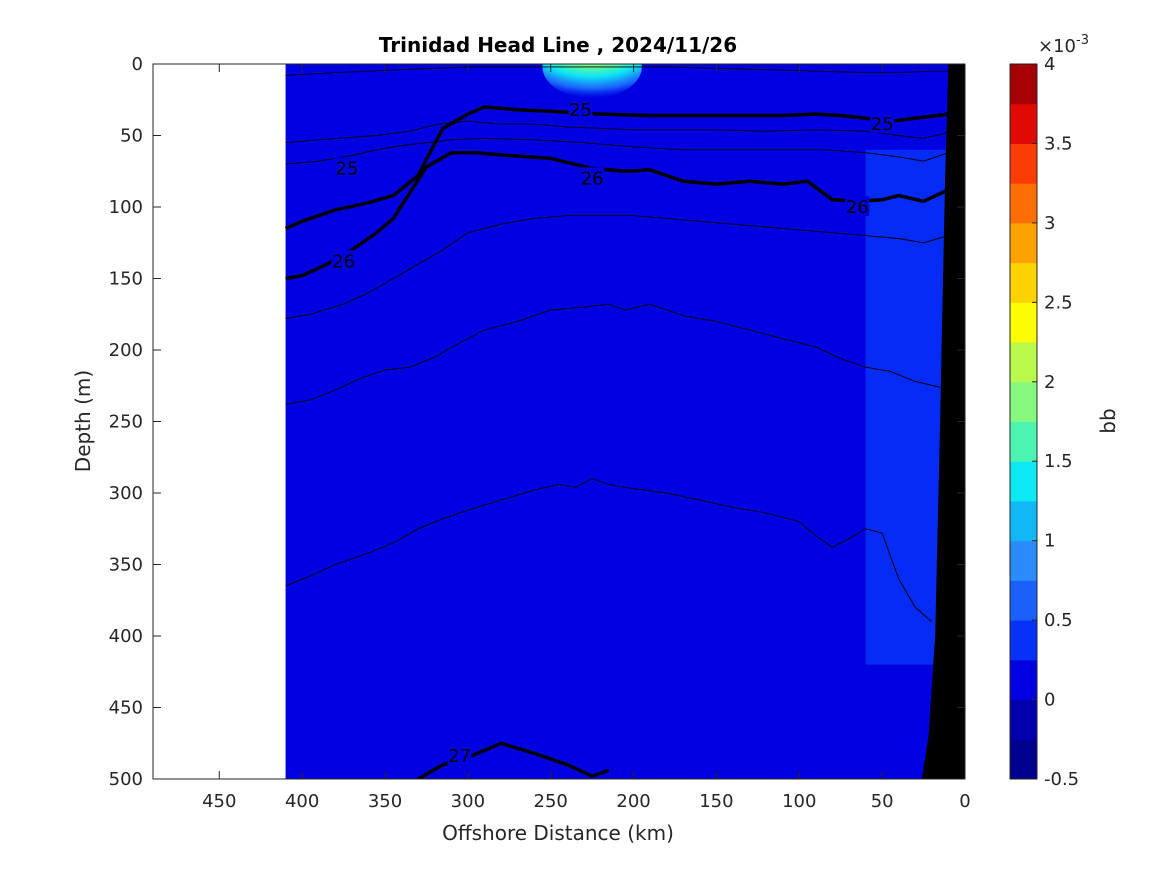 The height and width of the screenshot is (875, 1167). I want to click on y-tick-label: 250, so click(126, 422).